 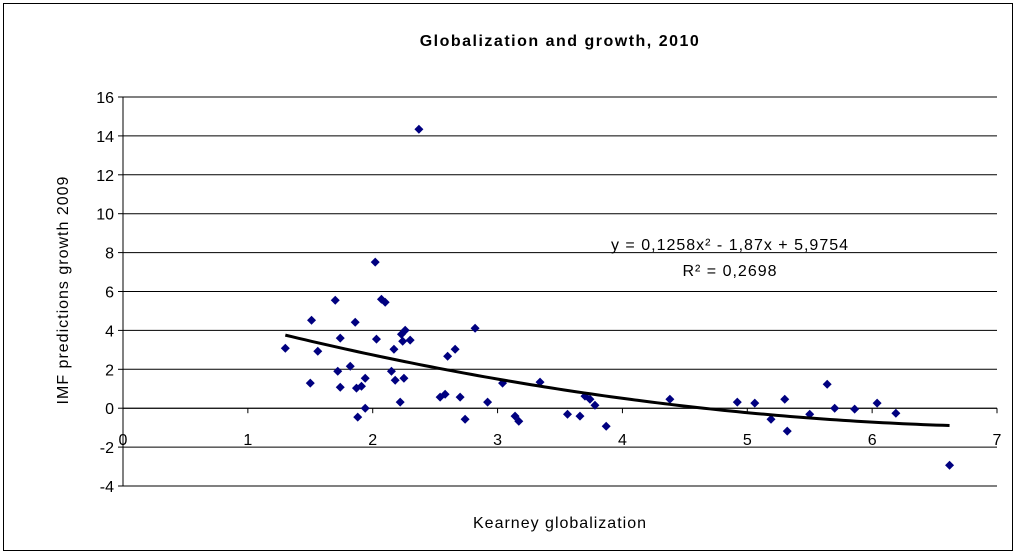 What do you see at coordinates (107, 448) in the screenshot?
I see `y-tick-label: -2` at bounding box center [107, 448].